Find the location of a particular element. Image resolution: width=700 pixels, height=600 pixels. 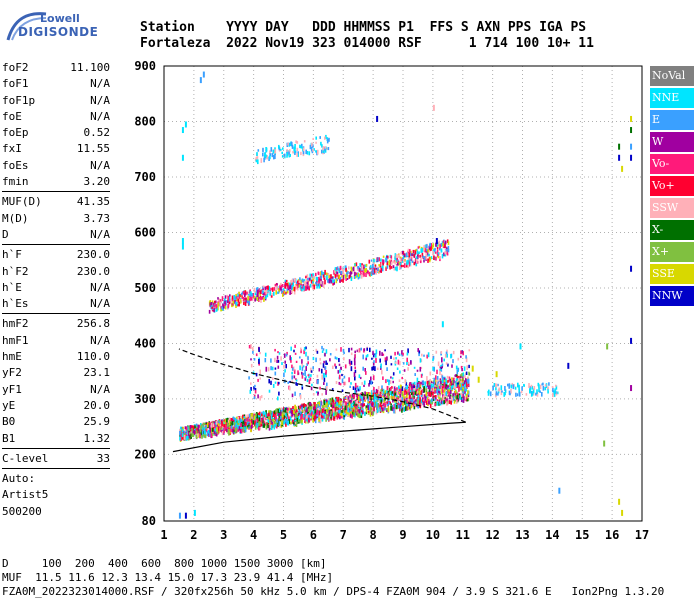

param-row: B1 1.32 is located at coordinates (56, 439).